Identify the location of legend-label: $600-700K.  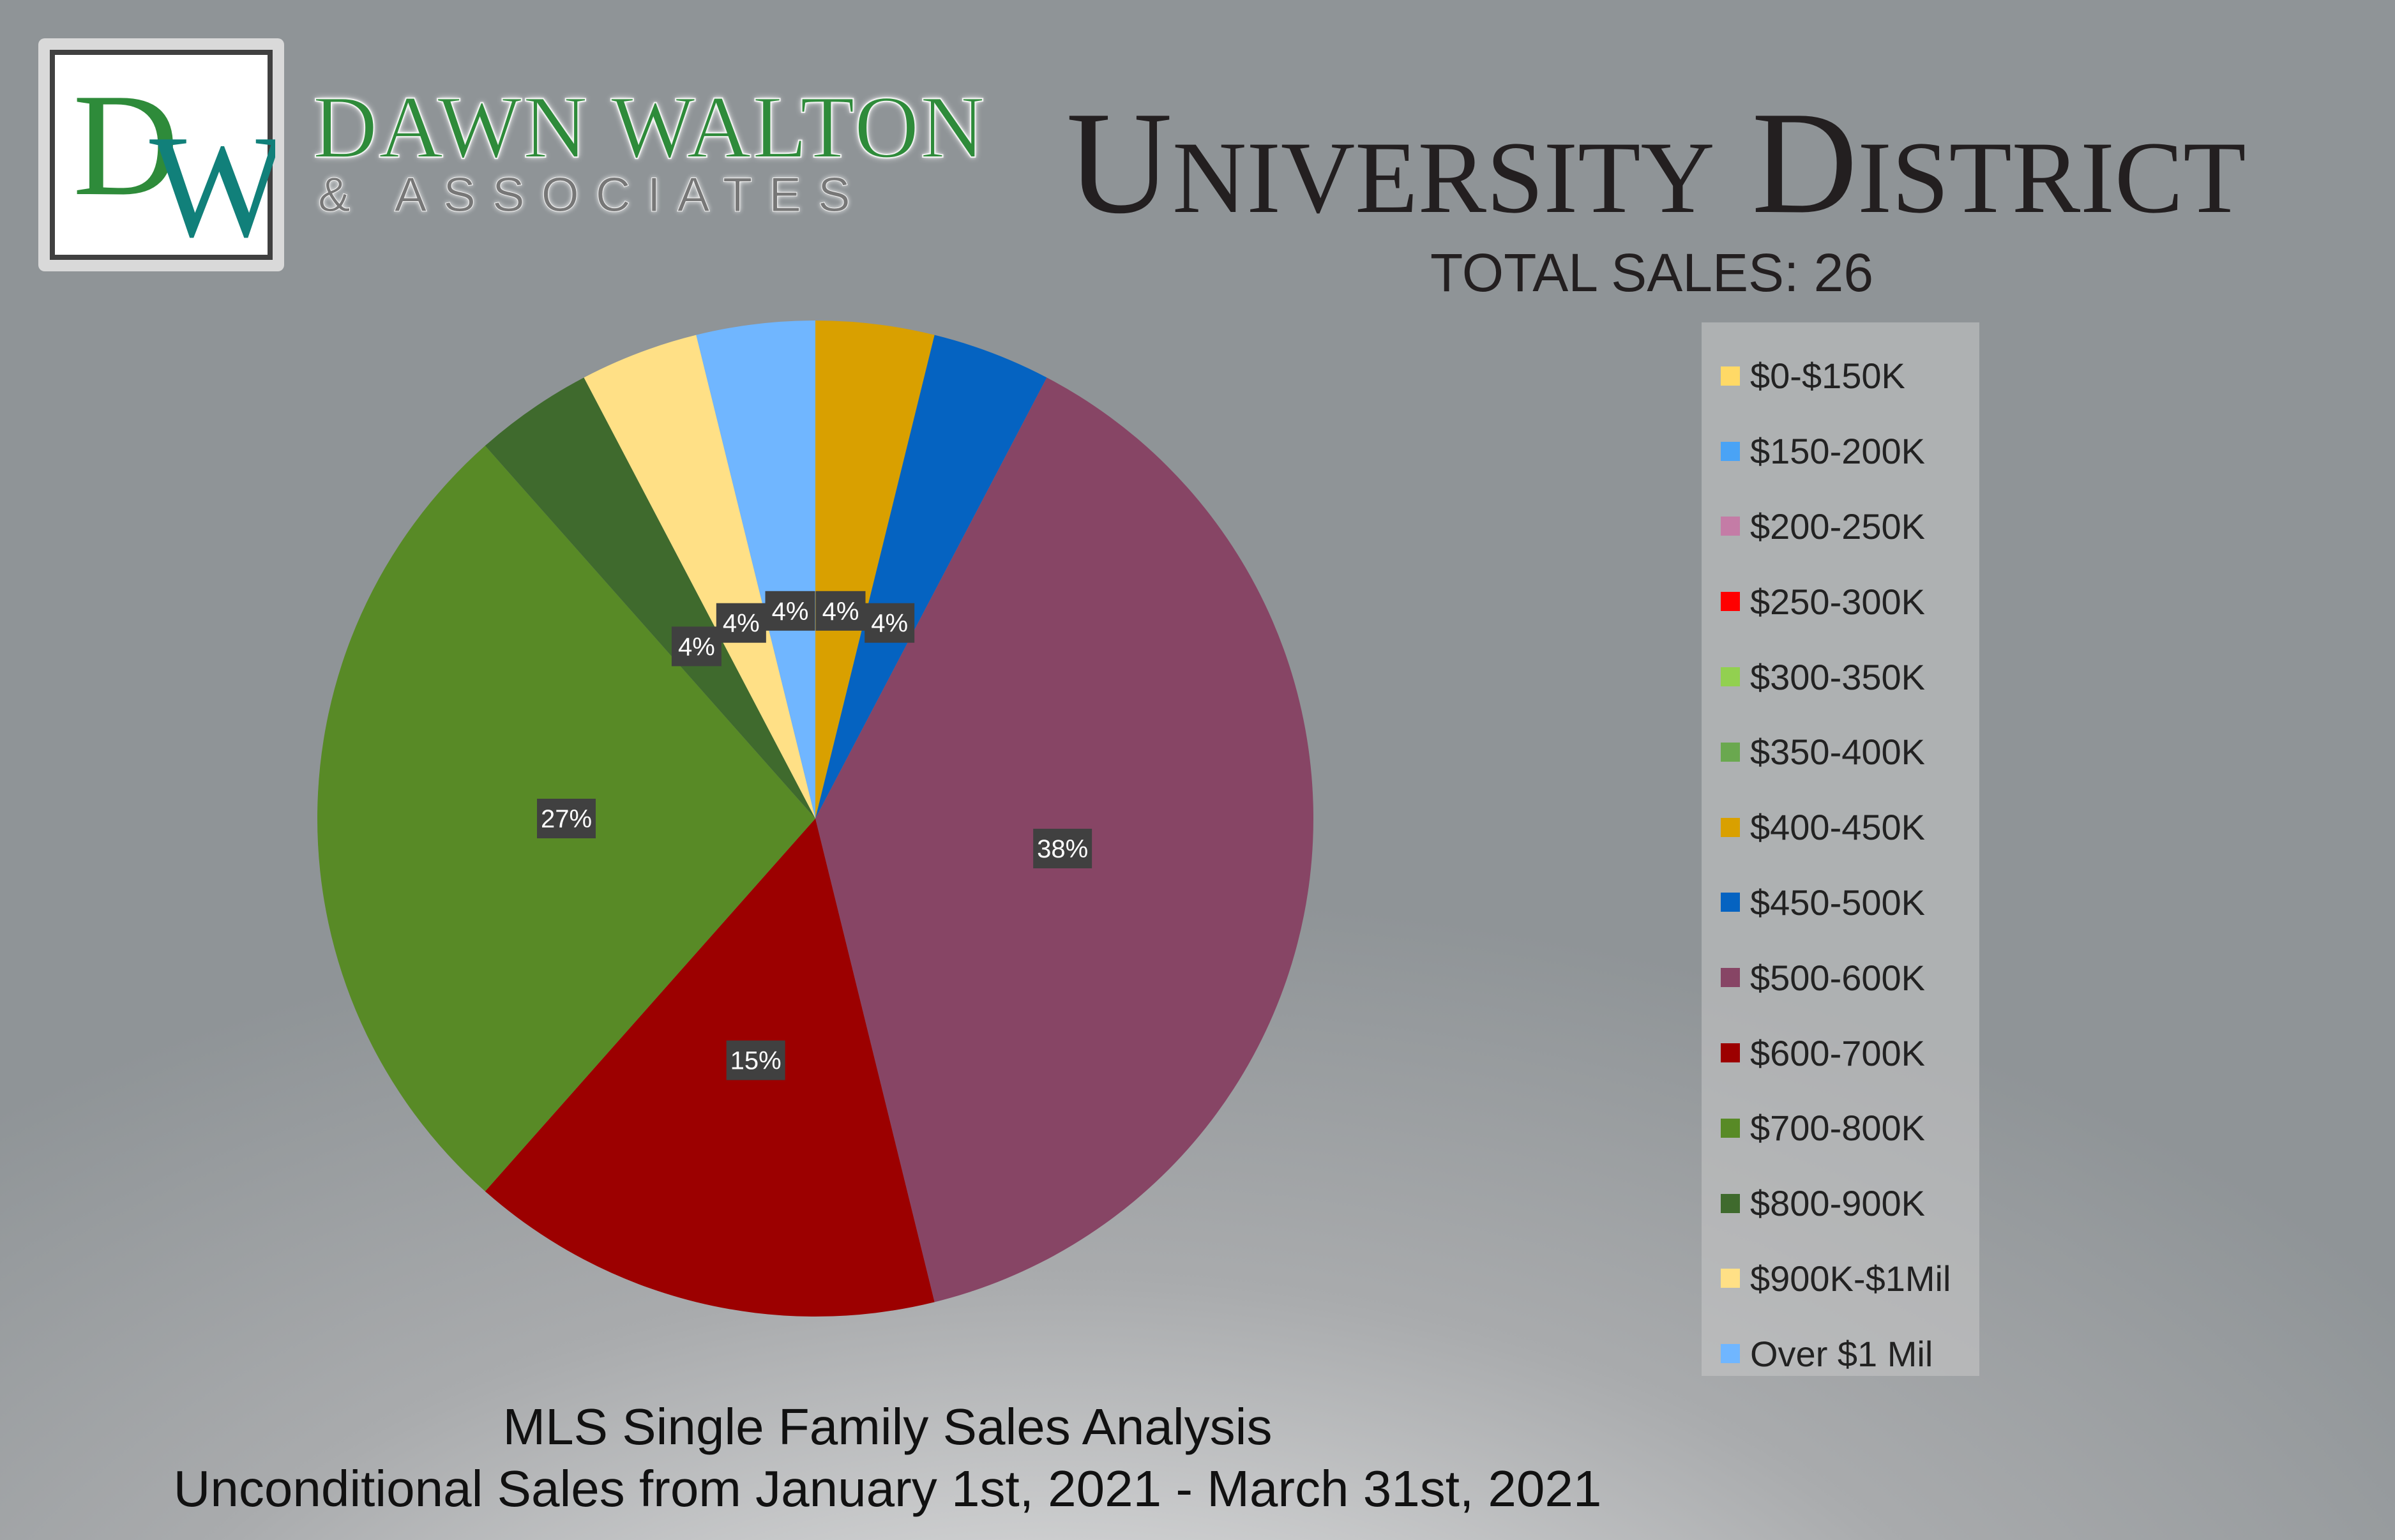
(1838, 1052).